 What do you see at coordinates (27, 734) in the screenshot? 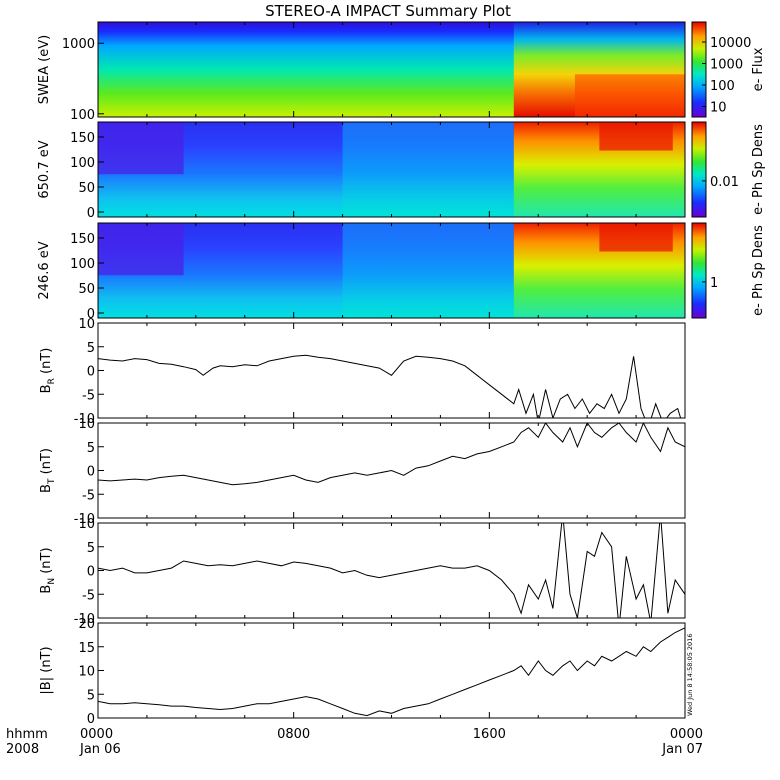
I see `time-axis-row1-label: hhmm` at bounding box center [27, 734].